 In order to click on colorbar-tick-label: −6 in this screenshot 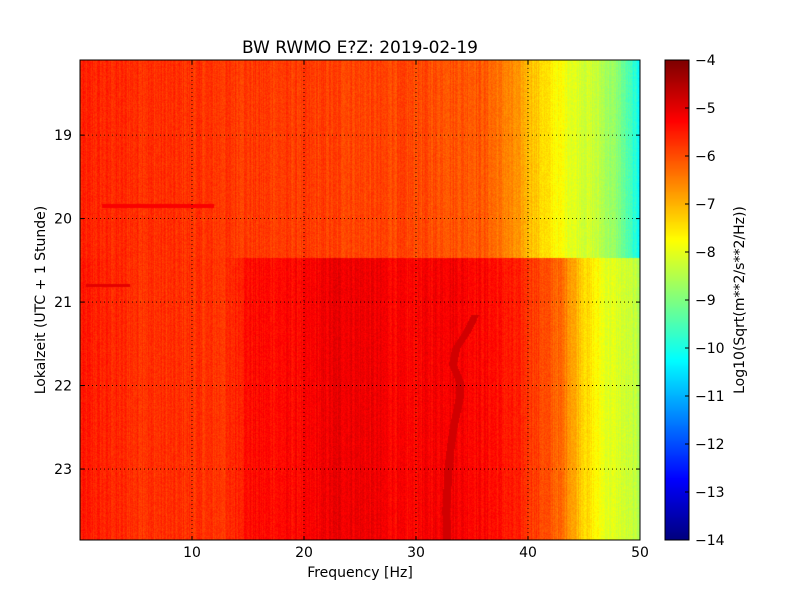, I will do `click(705, 157)`.